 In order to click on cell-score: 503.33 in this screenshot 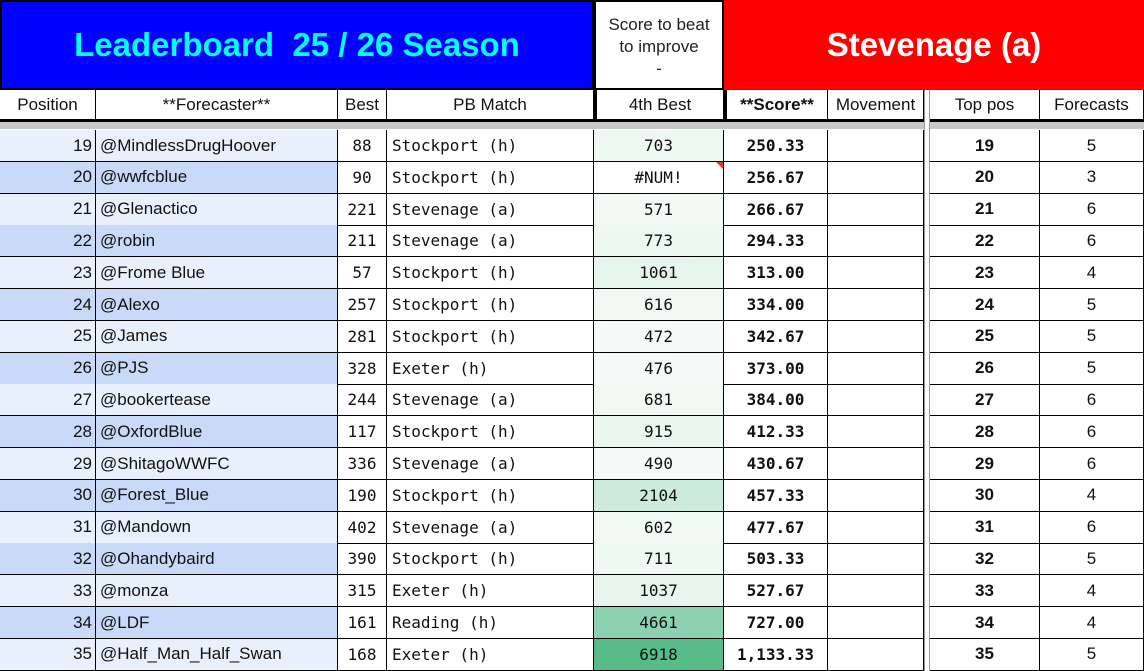, I will do `click(776, 559)`.